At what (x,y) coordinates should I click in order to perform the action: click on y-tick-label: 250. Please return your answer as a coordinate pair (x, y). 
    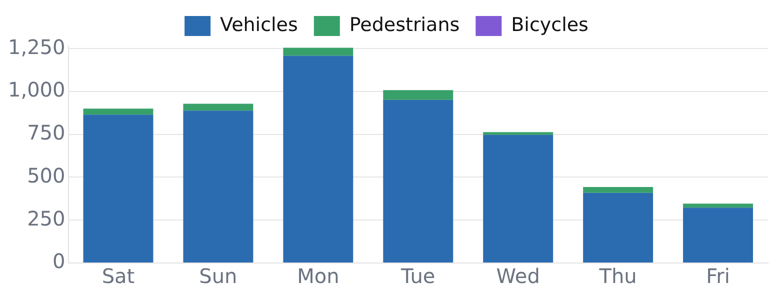
    Looking at the image, I should click on (46, 218).